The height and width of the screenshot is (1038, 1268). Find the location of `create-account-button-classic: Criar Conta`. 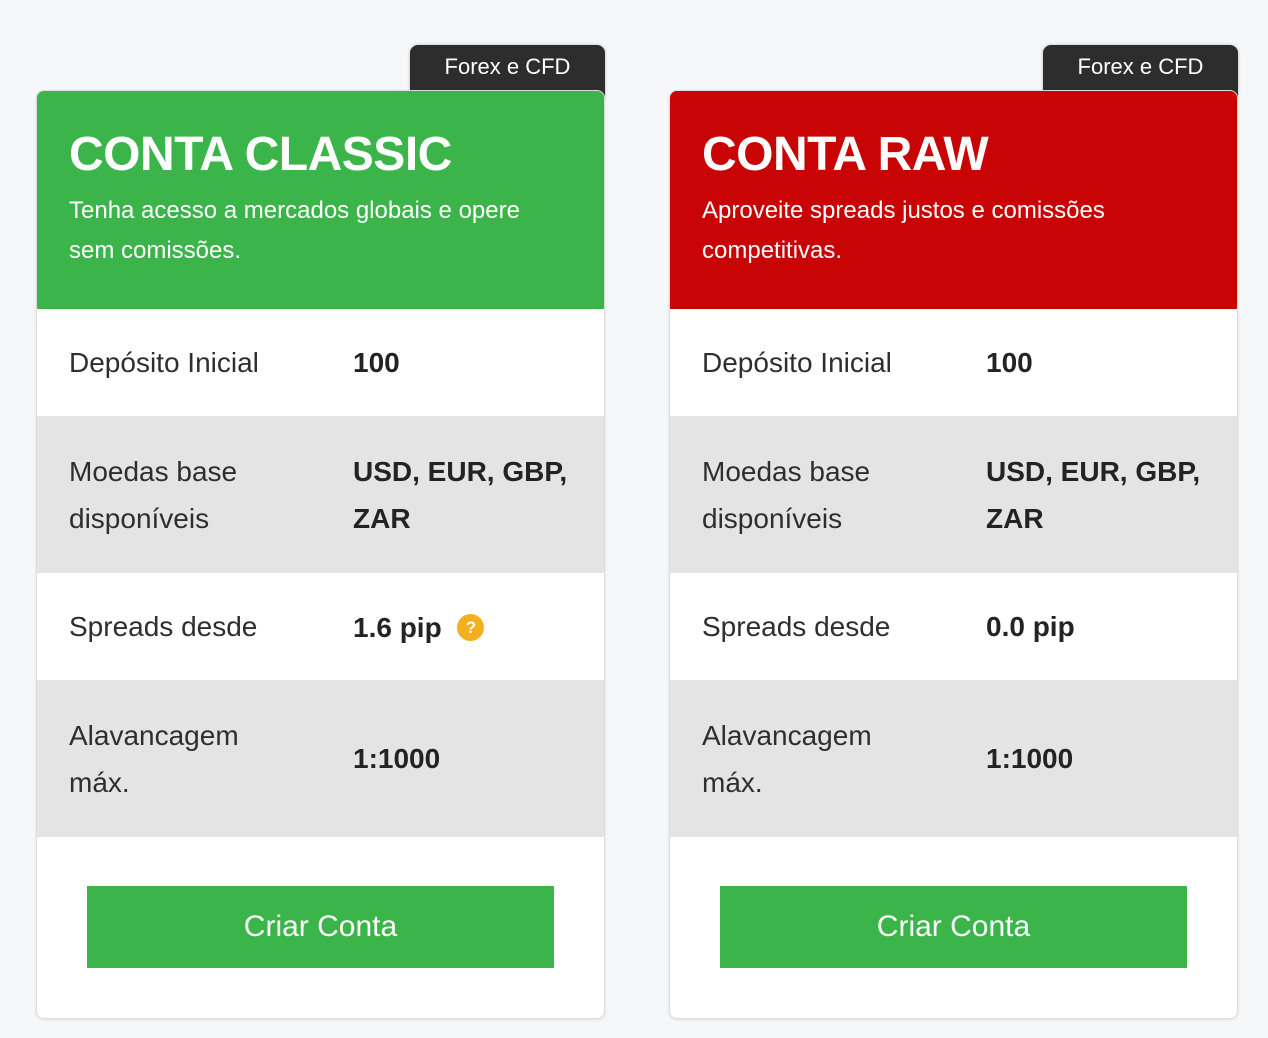

create-account-button-classic: Criar Conta is located at coordinates (320, 927).